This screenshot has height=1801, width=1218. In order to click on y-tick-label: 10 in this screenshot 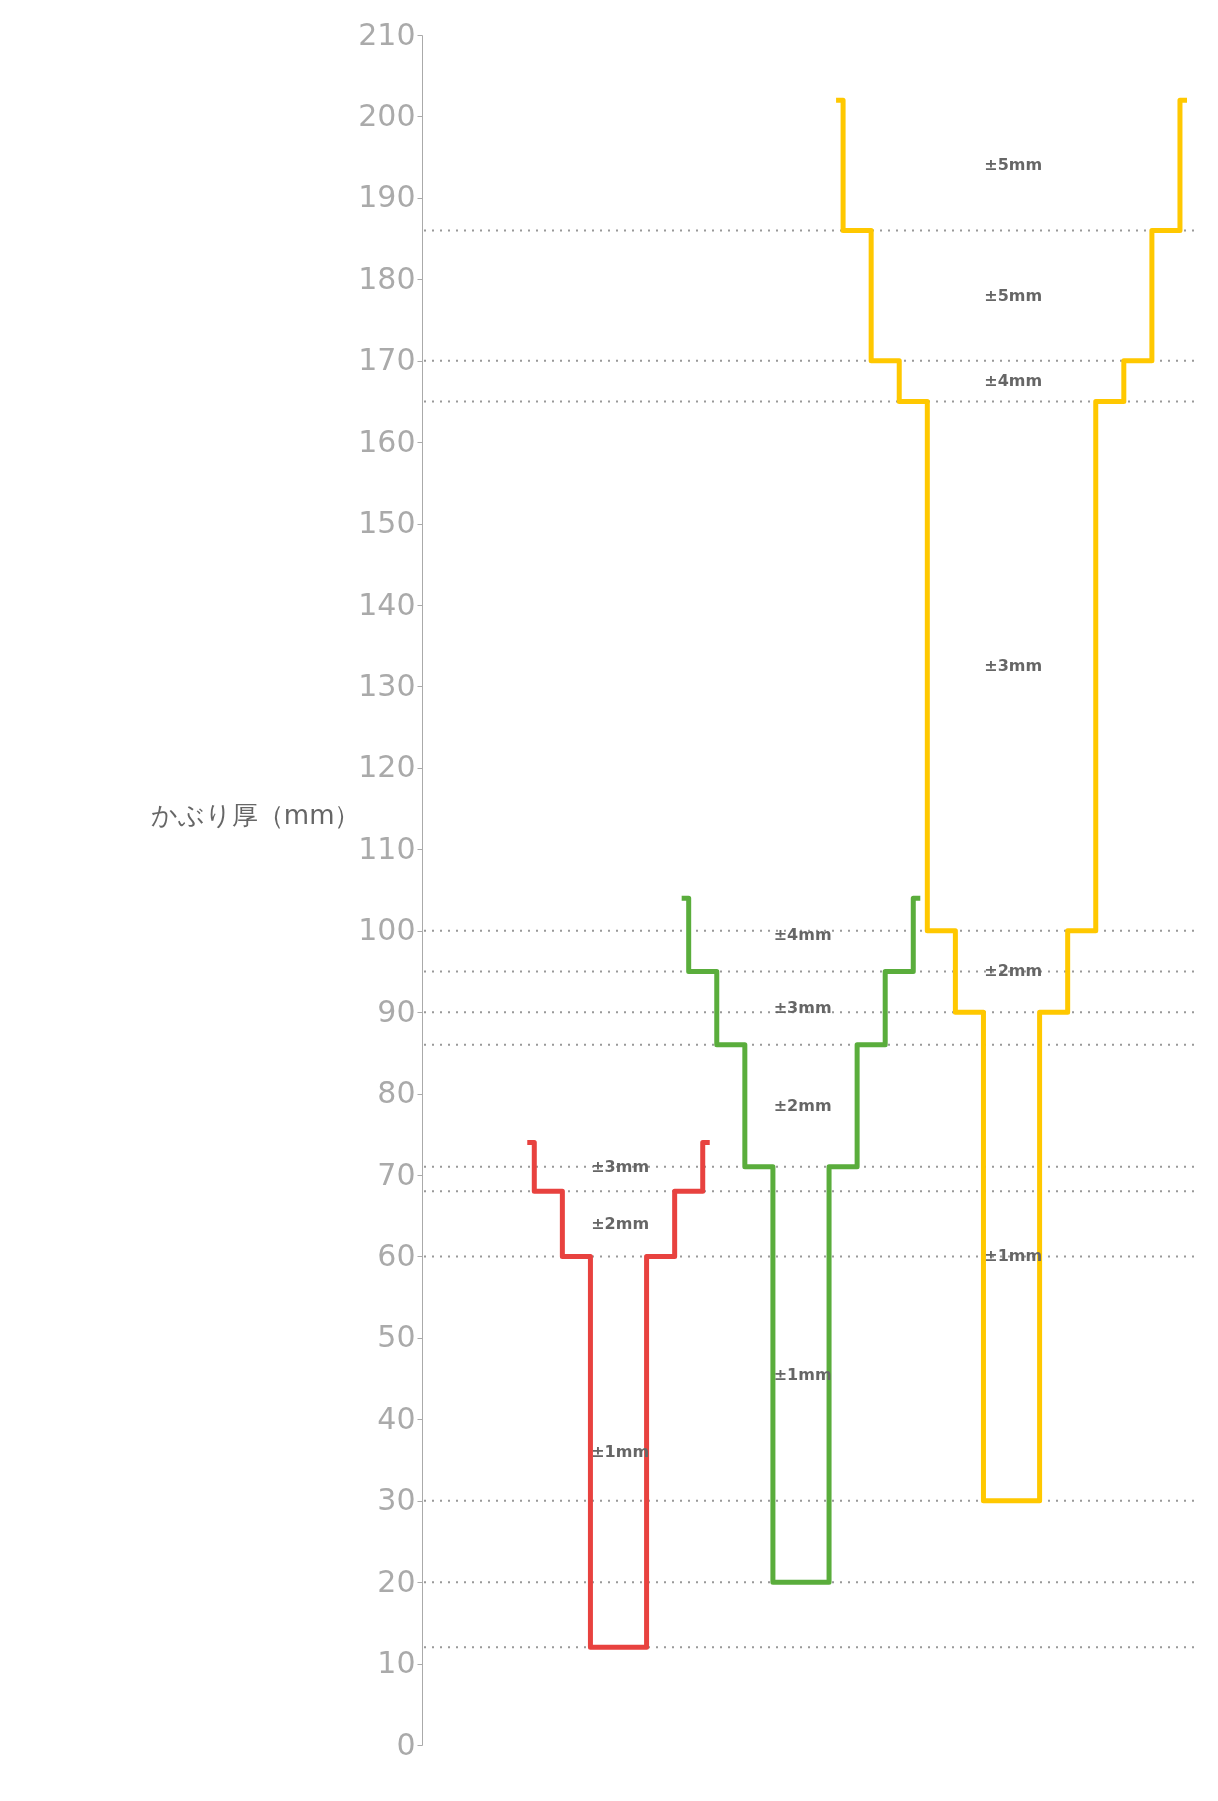, I will do `click(396, 1663)`.